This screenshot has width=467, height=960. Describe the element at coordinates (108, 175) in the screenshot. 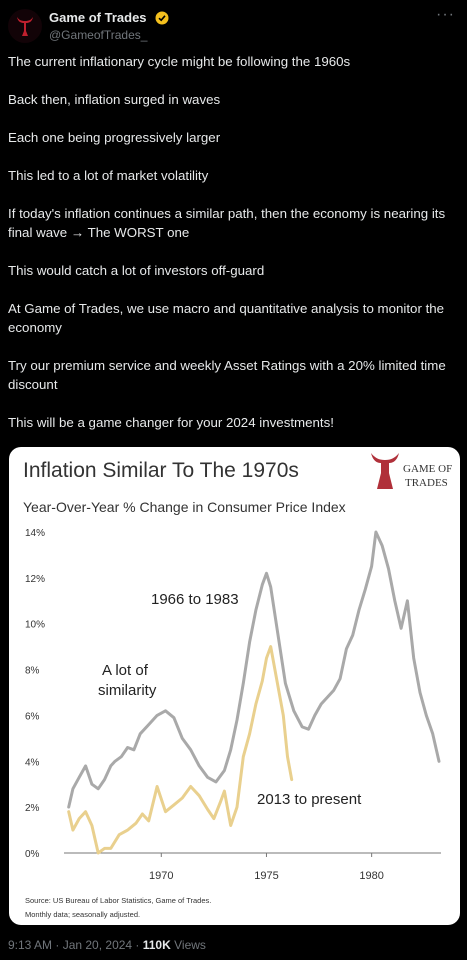

I see `tweet-paragraph: This led to a lot of market volatility` at that location.